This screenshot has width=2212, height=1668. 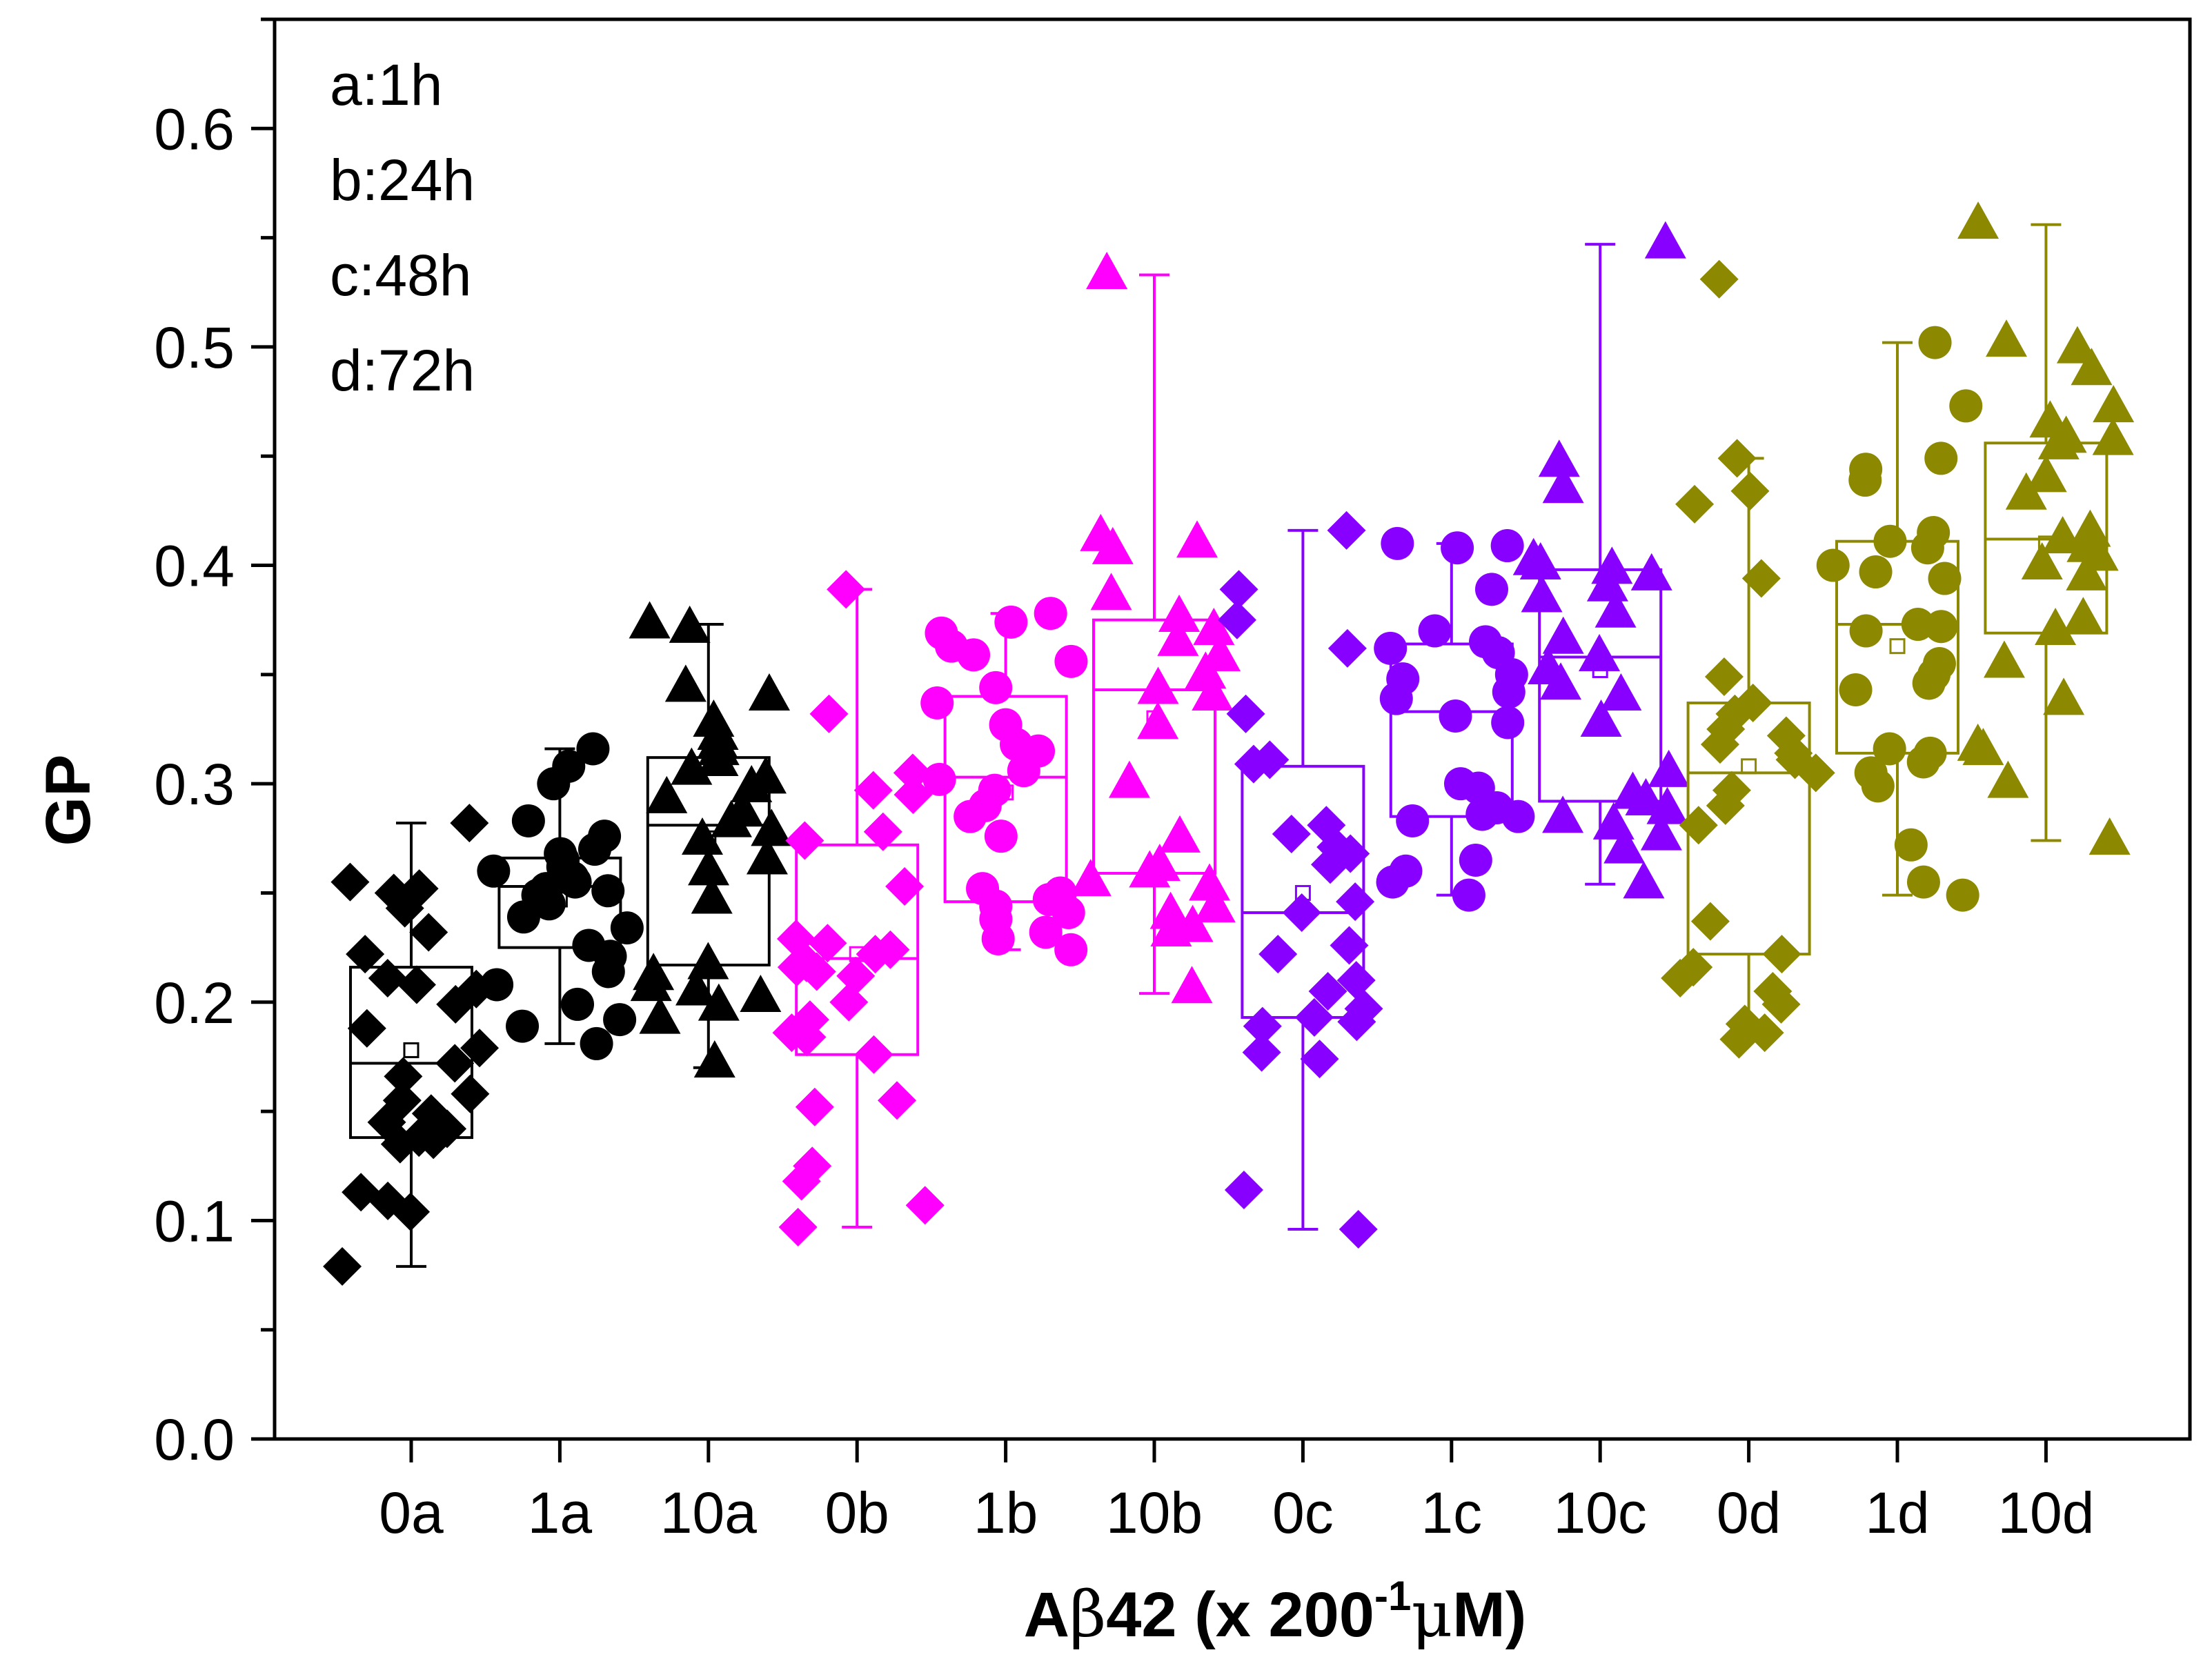 What do you see at coordinates (1899, 619) in the screenshot?
I see `box-group-1d` at bounding box center [1899, 619].